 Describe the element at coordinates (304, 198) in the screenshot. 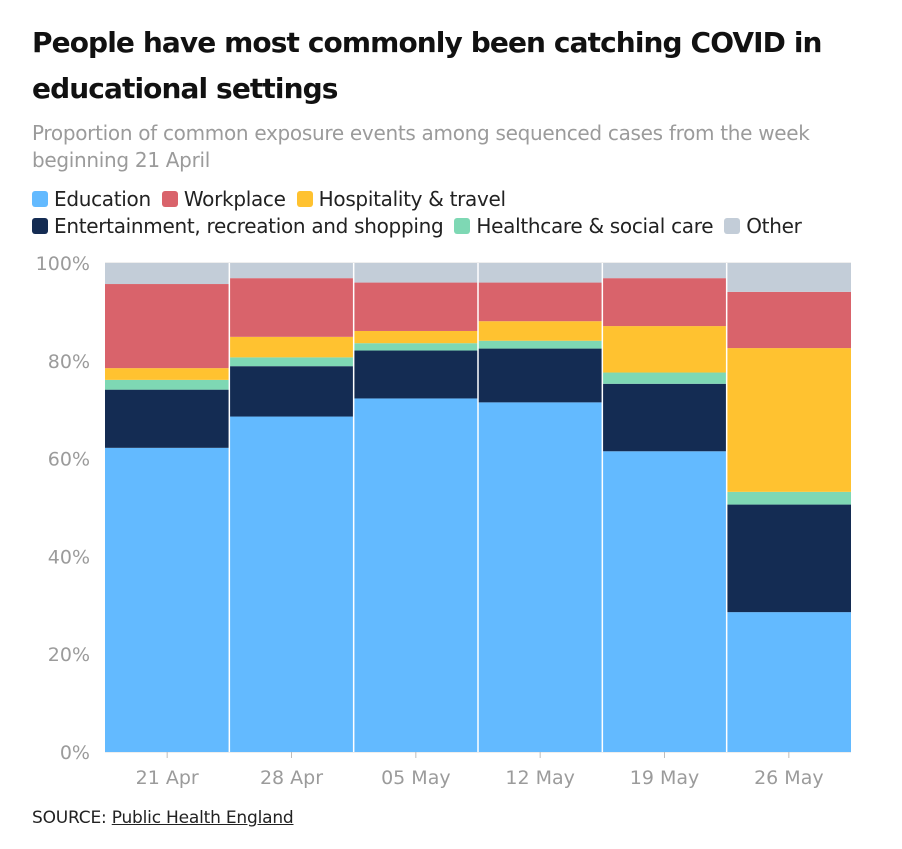

I see `legend-swatch-hospitality` at that location.